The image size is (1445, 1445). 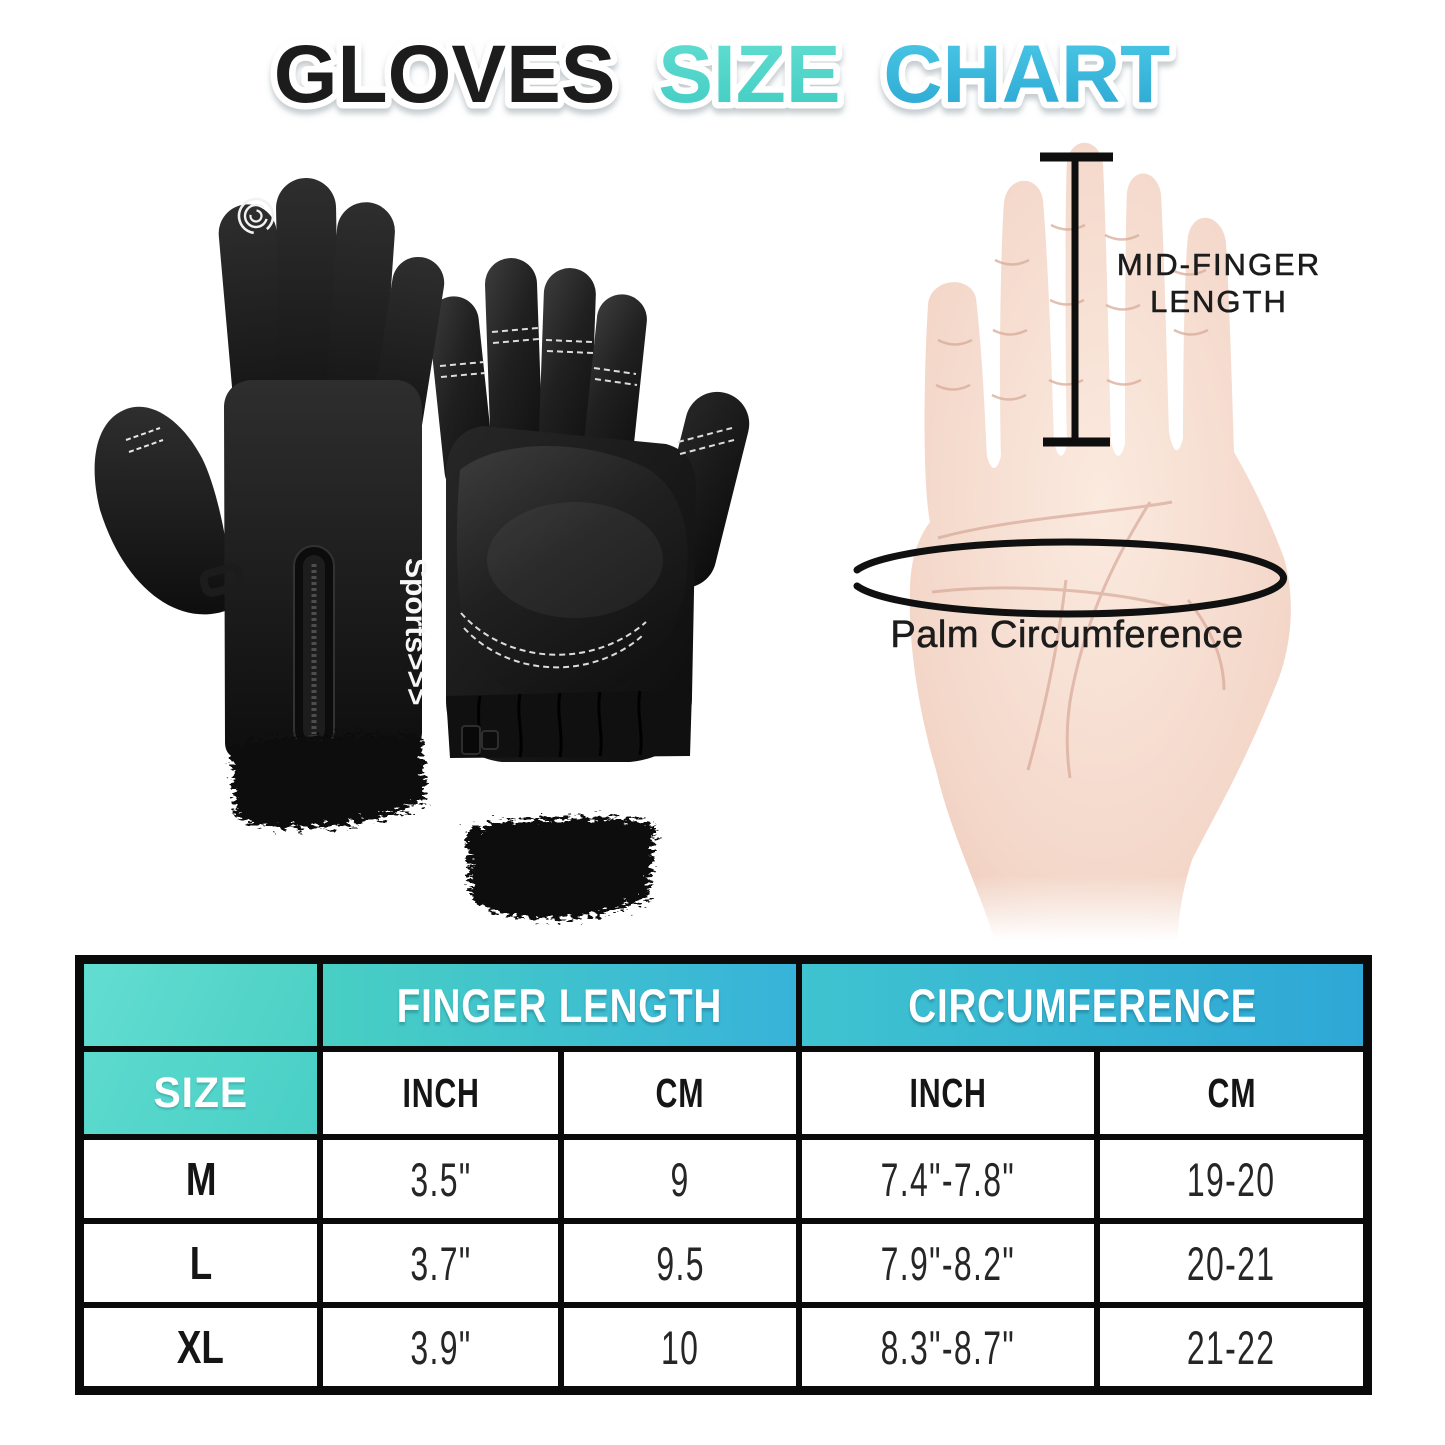 I want to click on finger-cm-cell: 9.5, so click(x=680, y=1263).